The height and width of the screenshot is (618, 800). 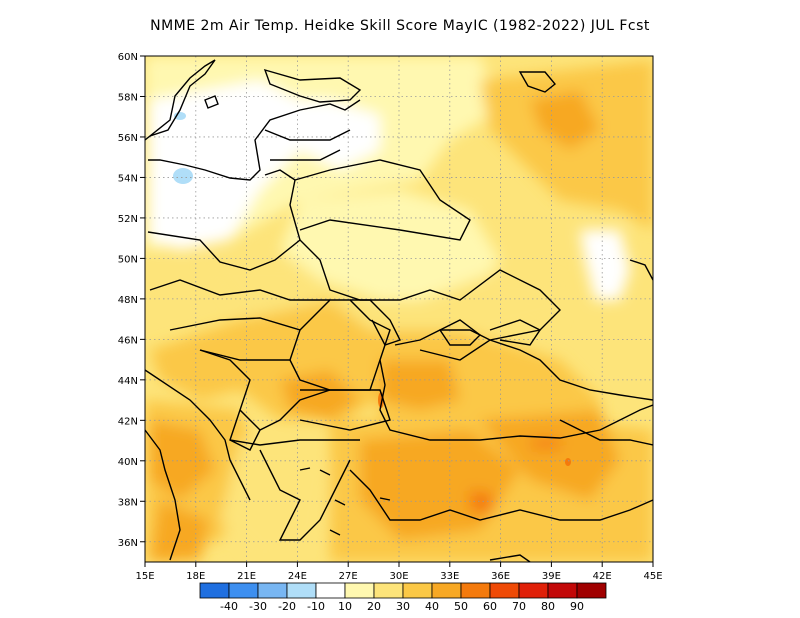 I want to click on coast-blacksea, so click(x=516, y=400).